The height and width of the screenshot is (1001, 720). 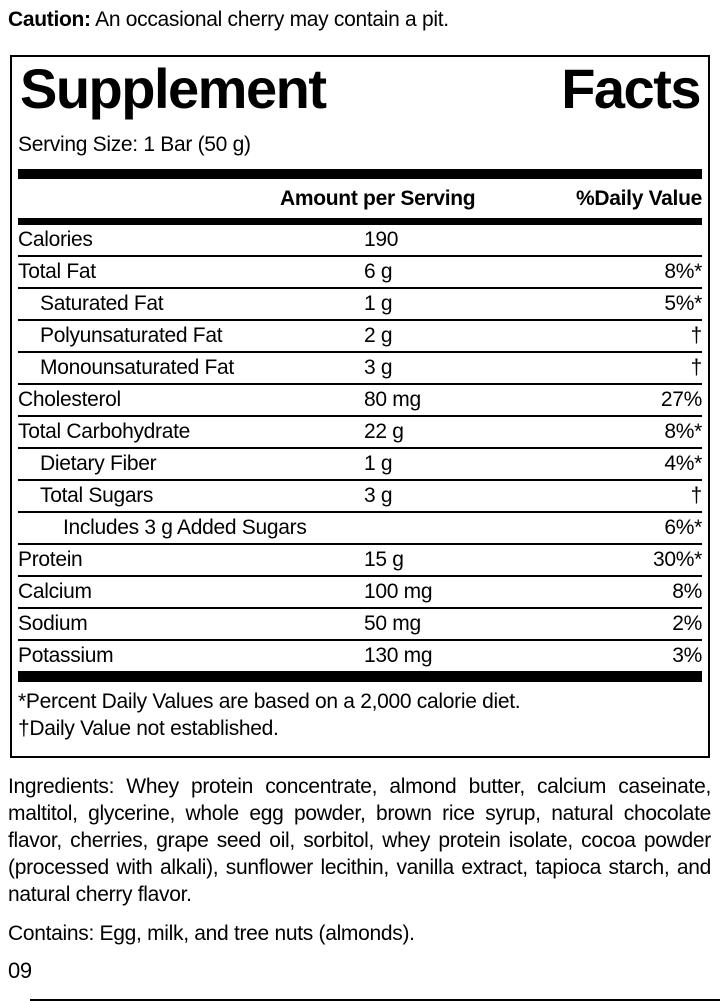 I want to click on nutrient-daily-value: 30%*, so click(x=677, y=559).